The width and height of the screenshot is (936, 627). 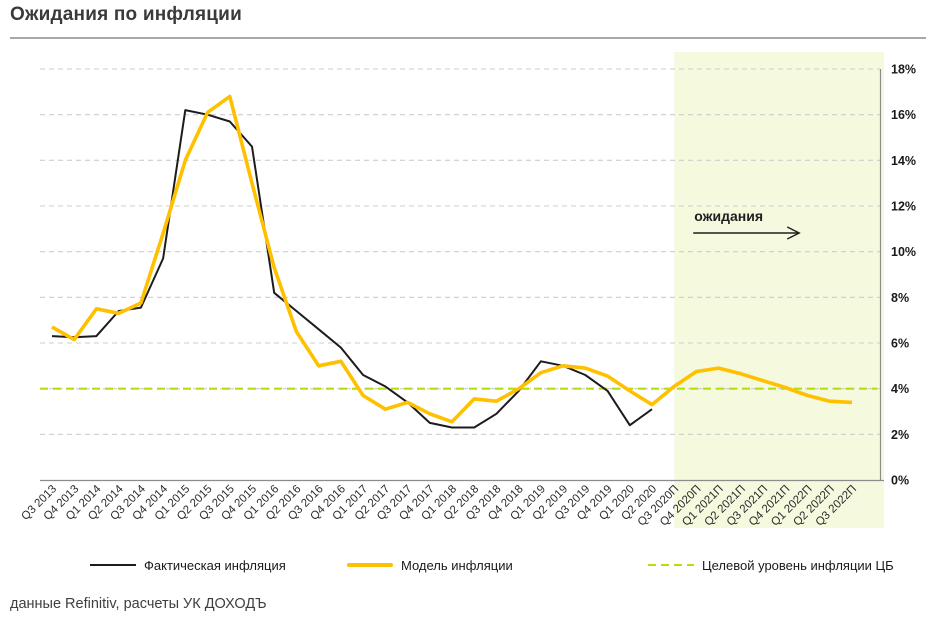 What do you see at coordinates (903, 207) in the screenshot?
I see `y-axis-label: 12%` at bounding box center [903, 207].